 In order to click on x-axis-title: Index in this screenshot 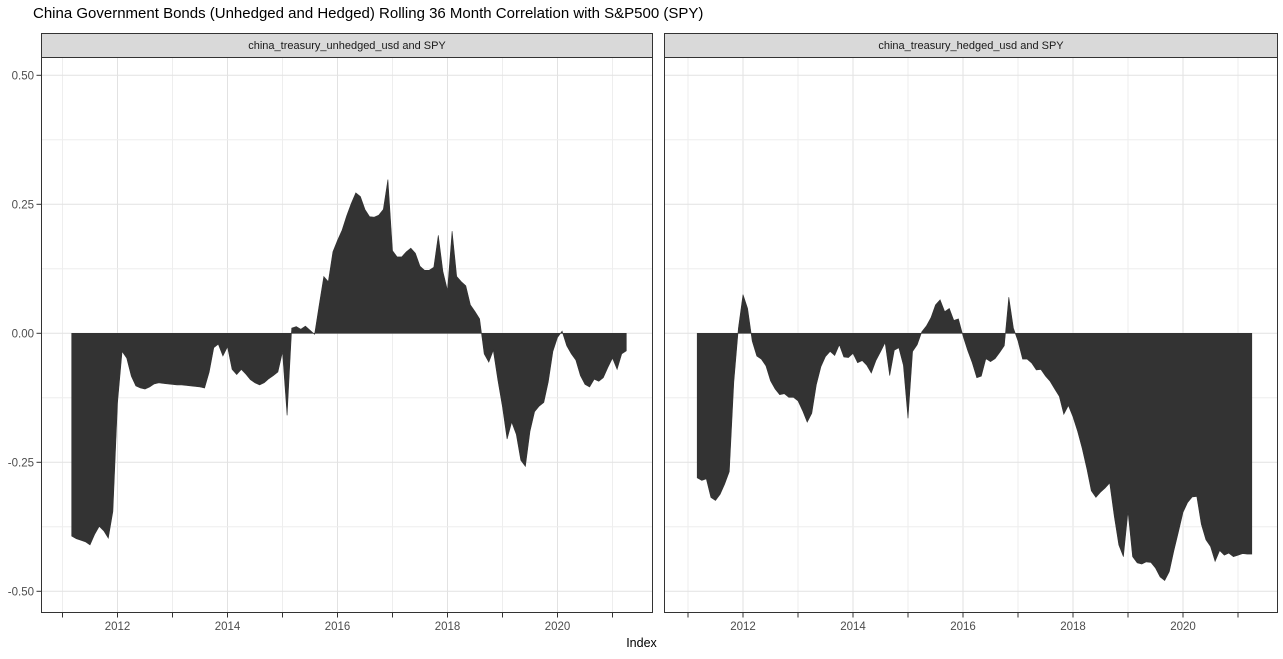, I will do `click(641, 643)`.